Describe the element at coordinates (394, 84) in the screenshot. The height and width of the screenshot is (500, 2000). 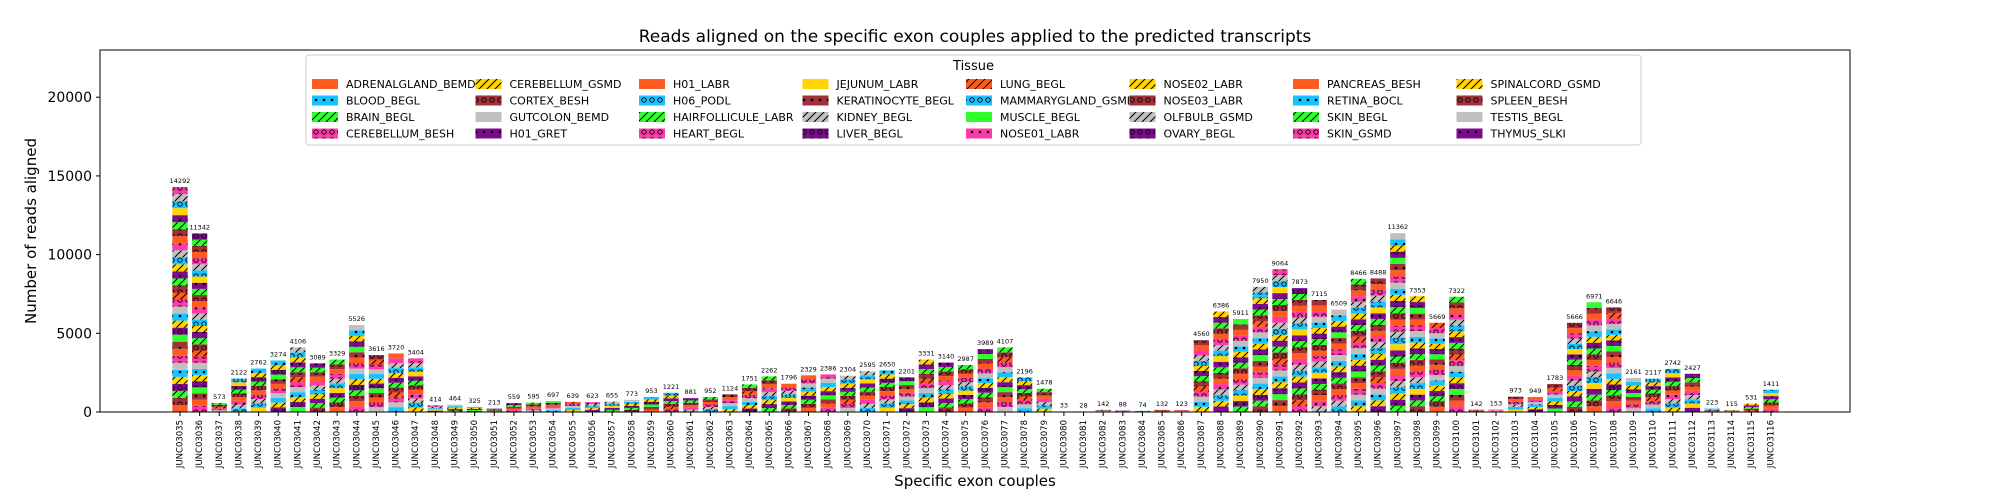
I see `legend-item: ADRENALGLAND_BEMD` at that location.